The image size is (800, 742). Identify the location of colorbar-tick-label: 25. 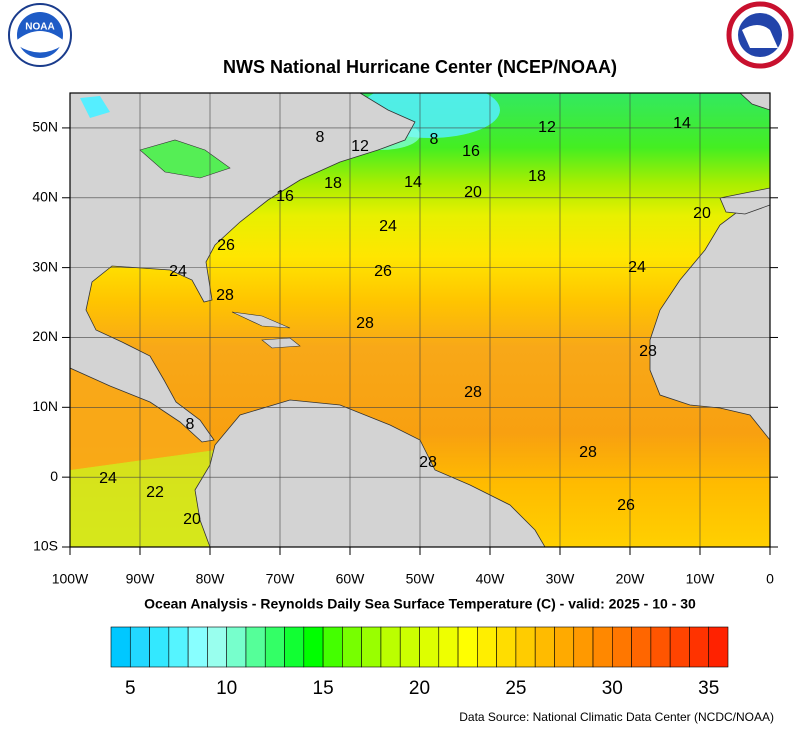
(515, 688).